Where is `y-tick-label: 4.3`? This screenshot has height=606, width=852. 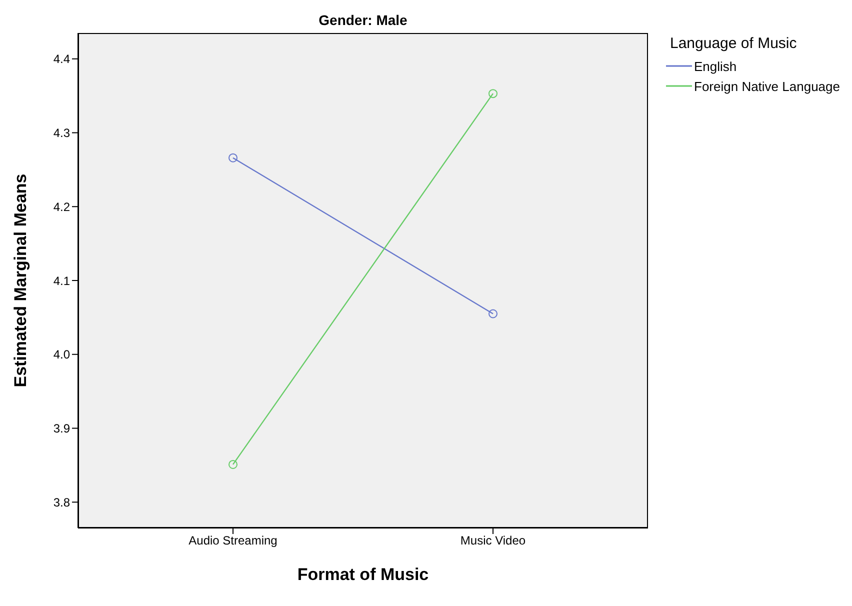
y-tick-label: 4.3 is located at coordinates (61, 133).